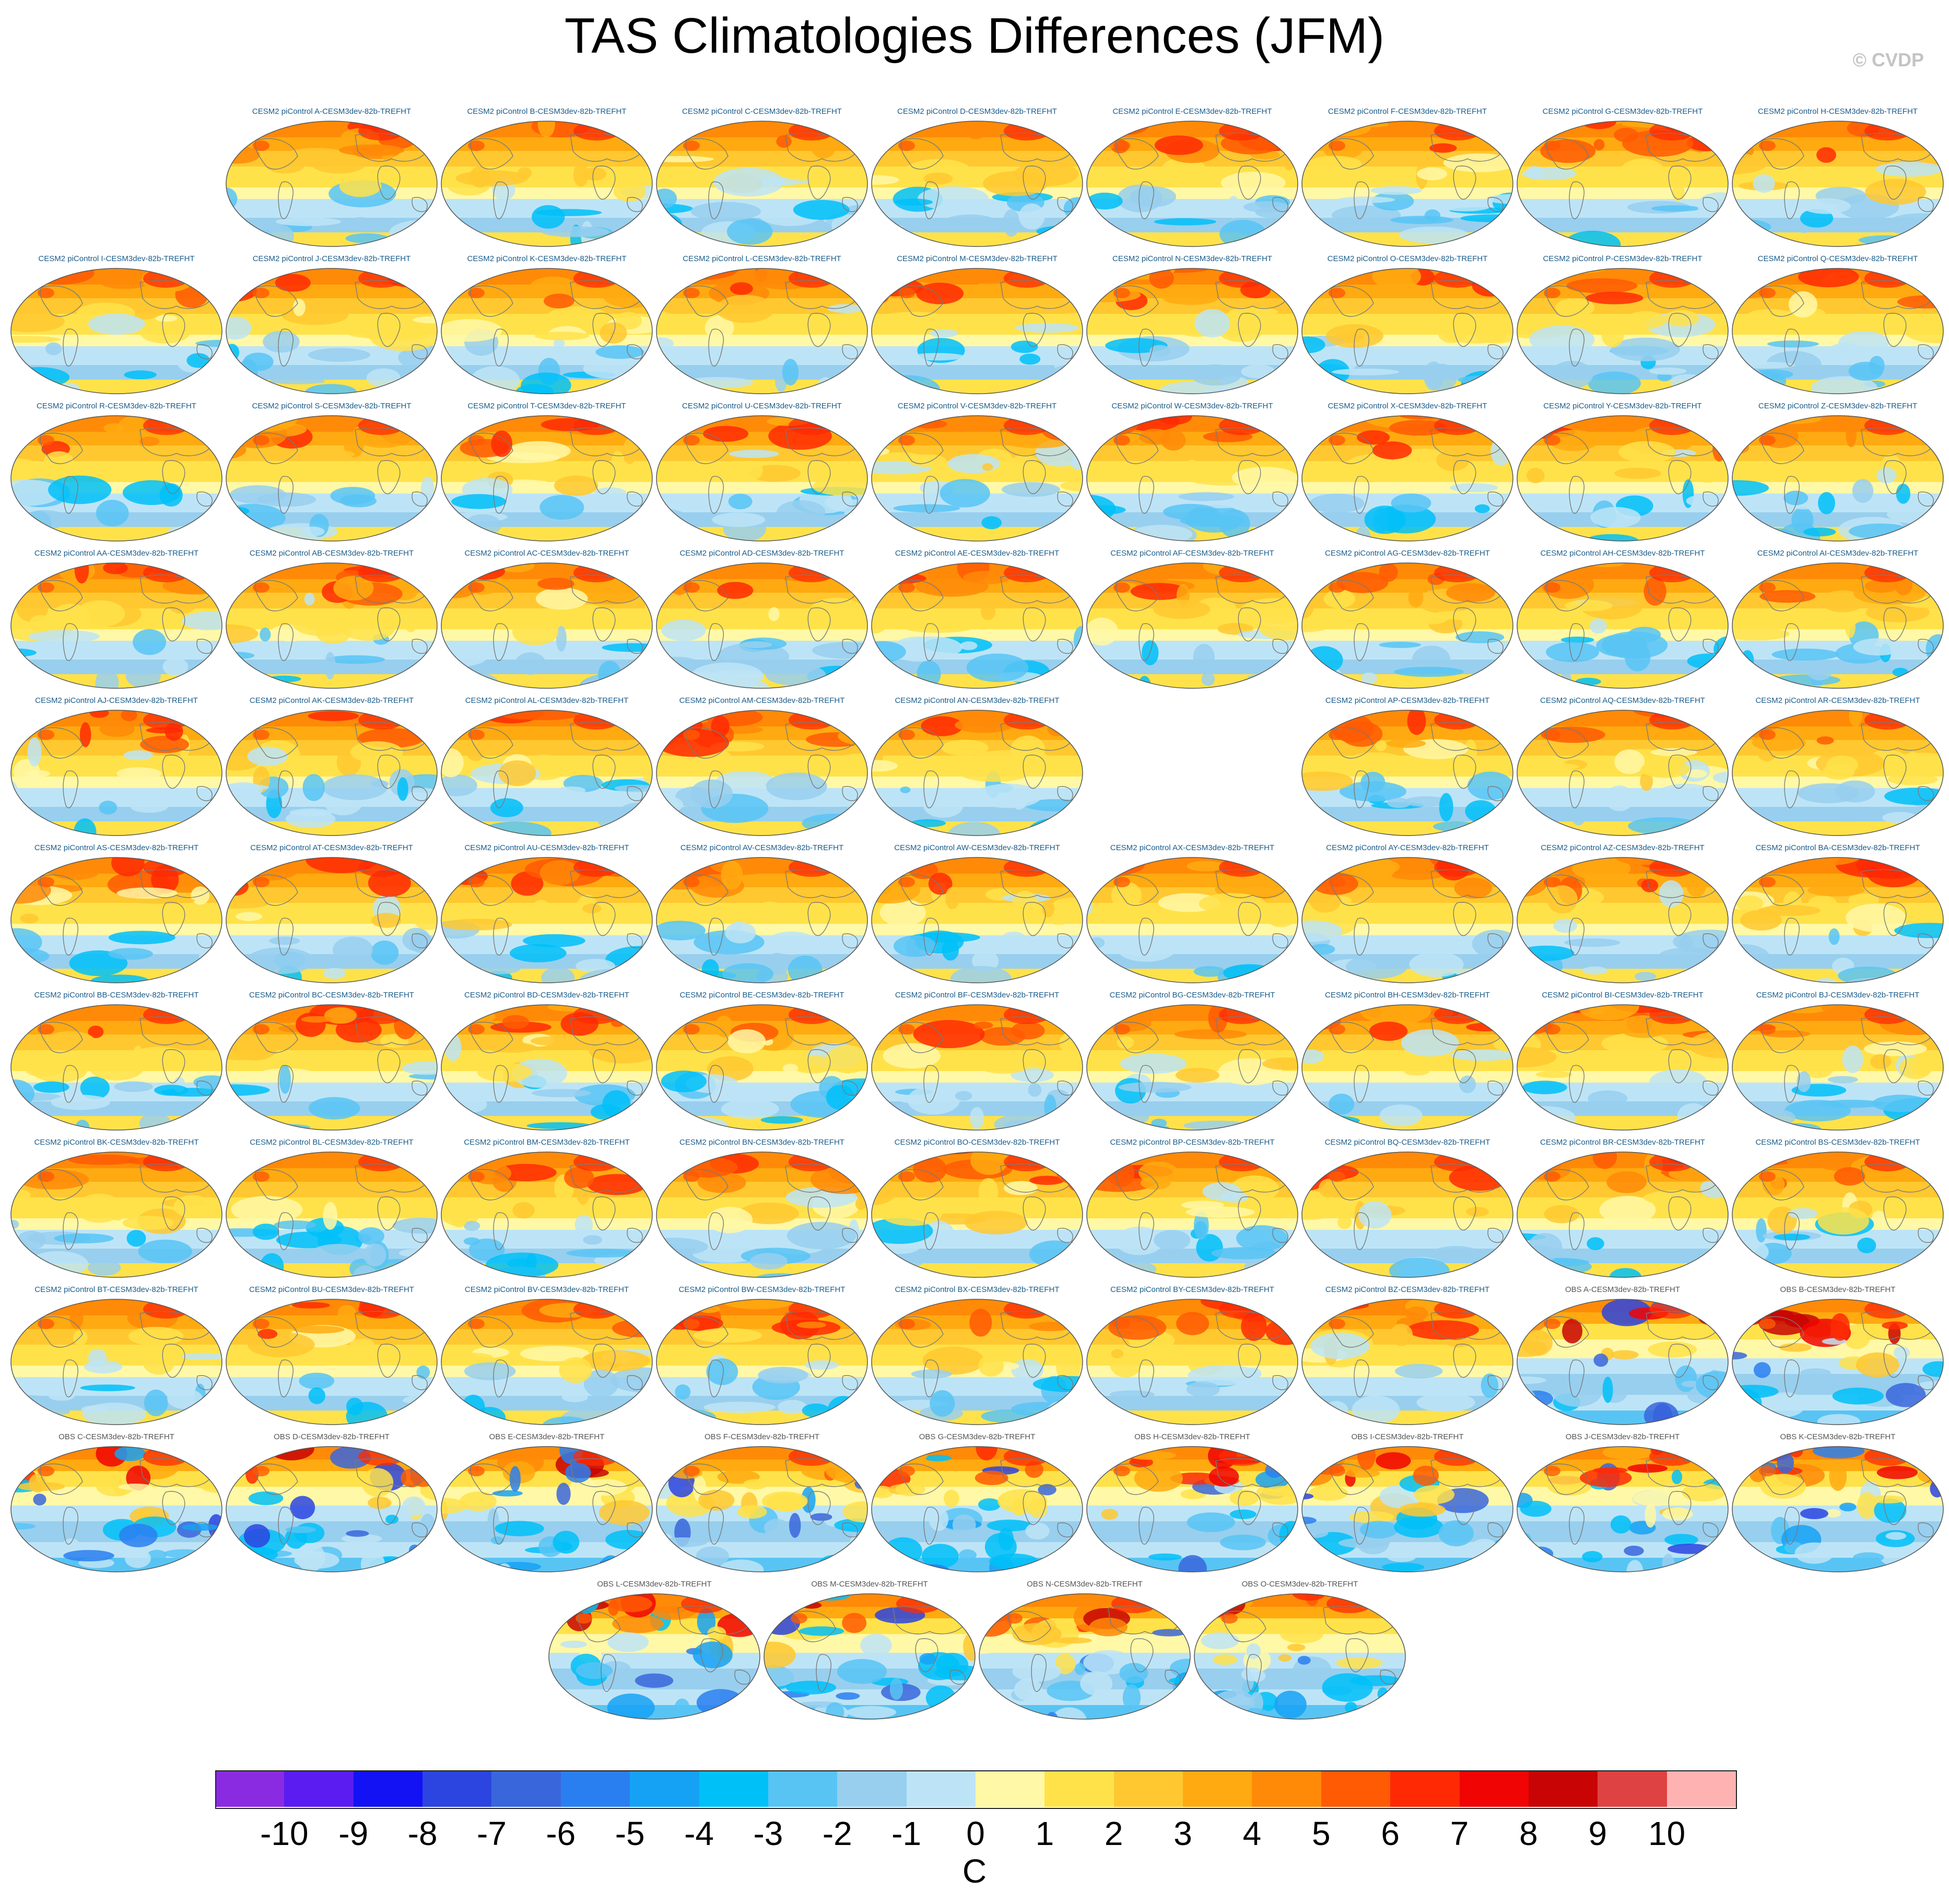 Image resolution: width=1949 pixels, height=1904 pixels. I want to click on panel-title: CESM2 piControl AT-CESM3dev-82b-TREFHT, so click(331, 847).